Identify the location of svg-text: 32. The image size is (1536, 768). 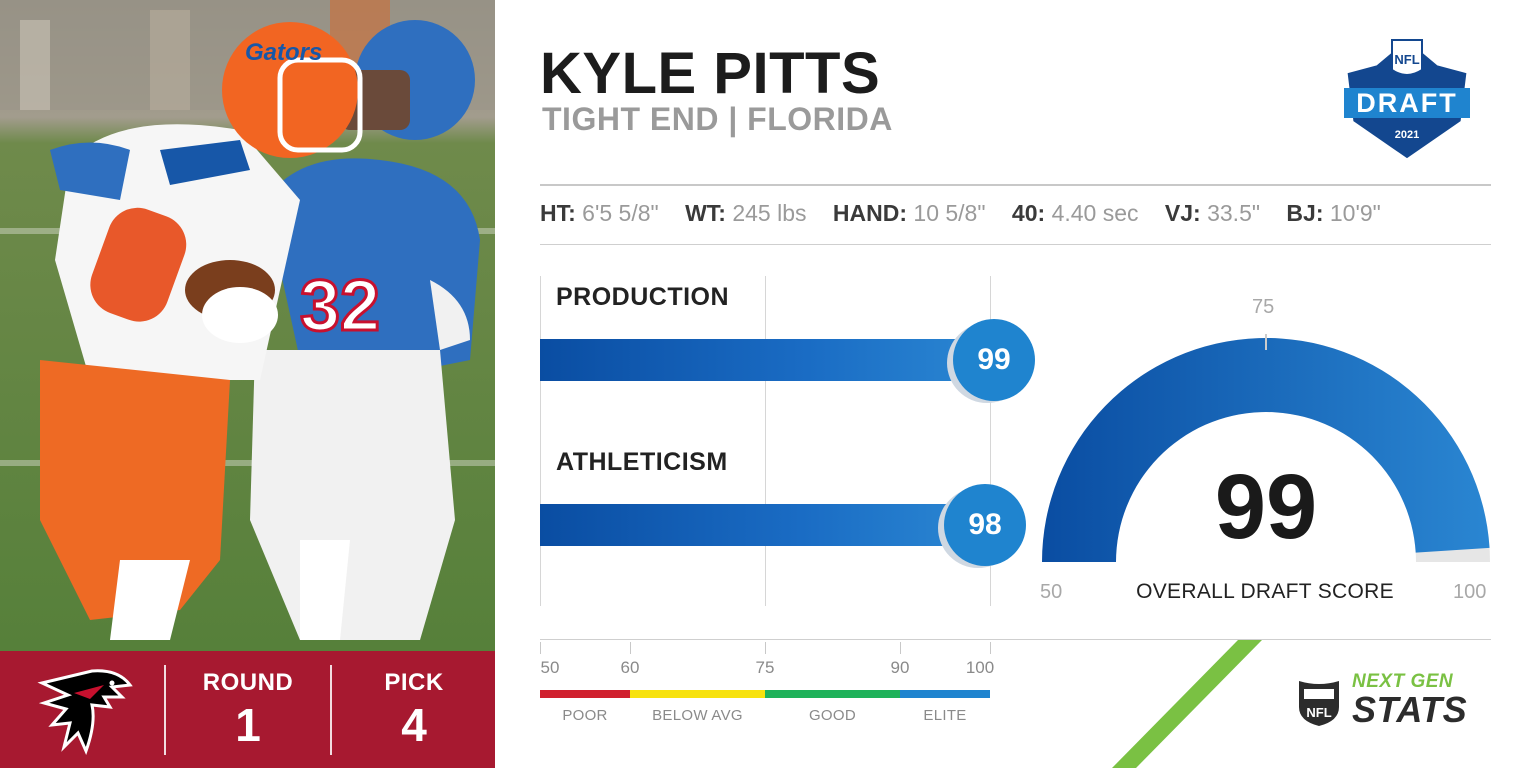
(340, 306).